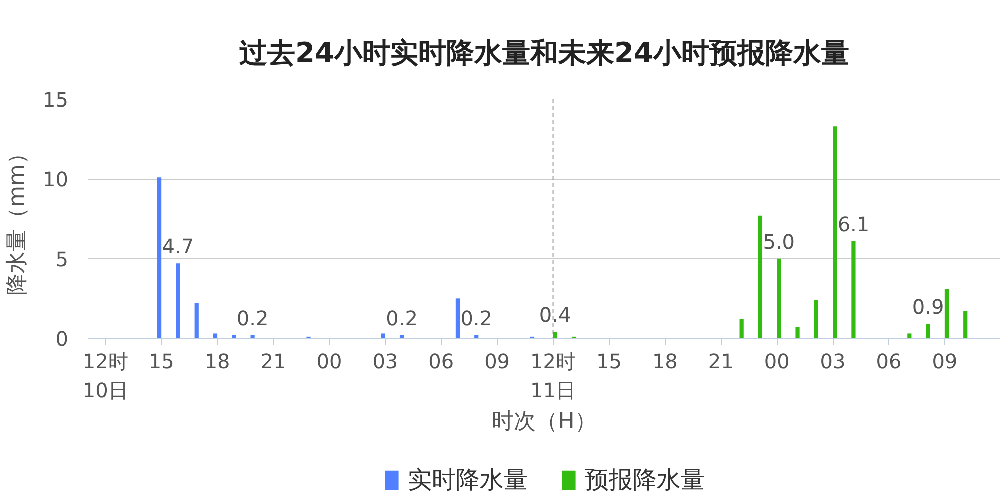 This screenshot has width=1000, height=500. What do you see at coordinates (56, 100) in the screenshot?
I see `y-tick-label: 15` at bounding box center [56, 100].